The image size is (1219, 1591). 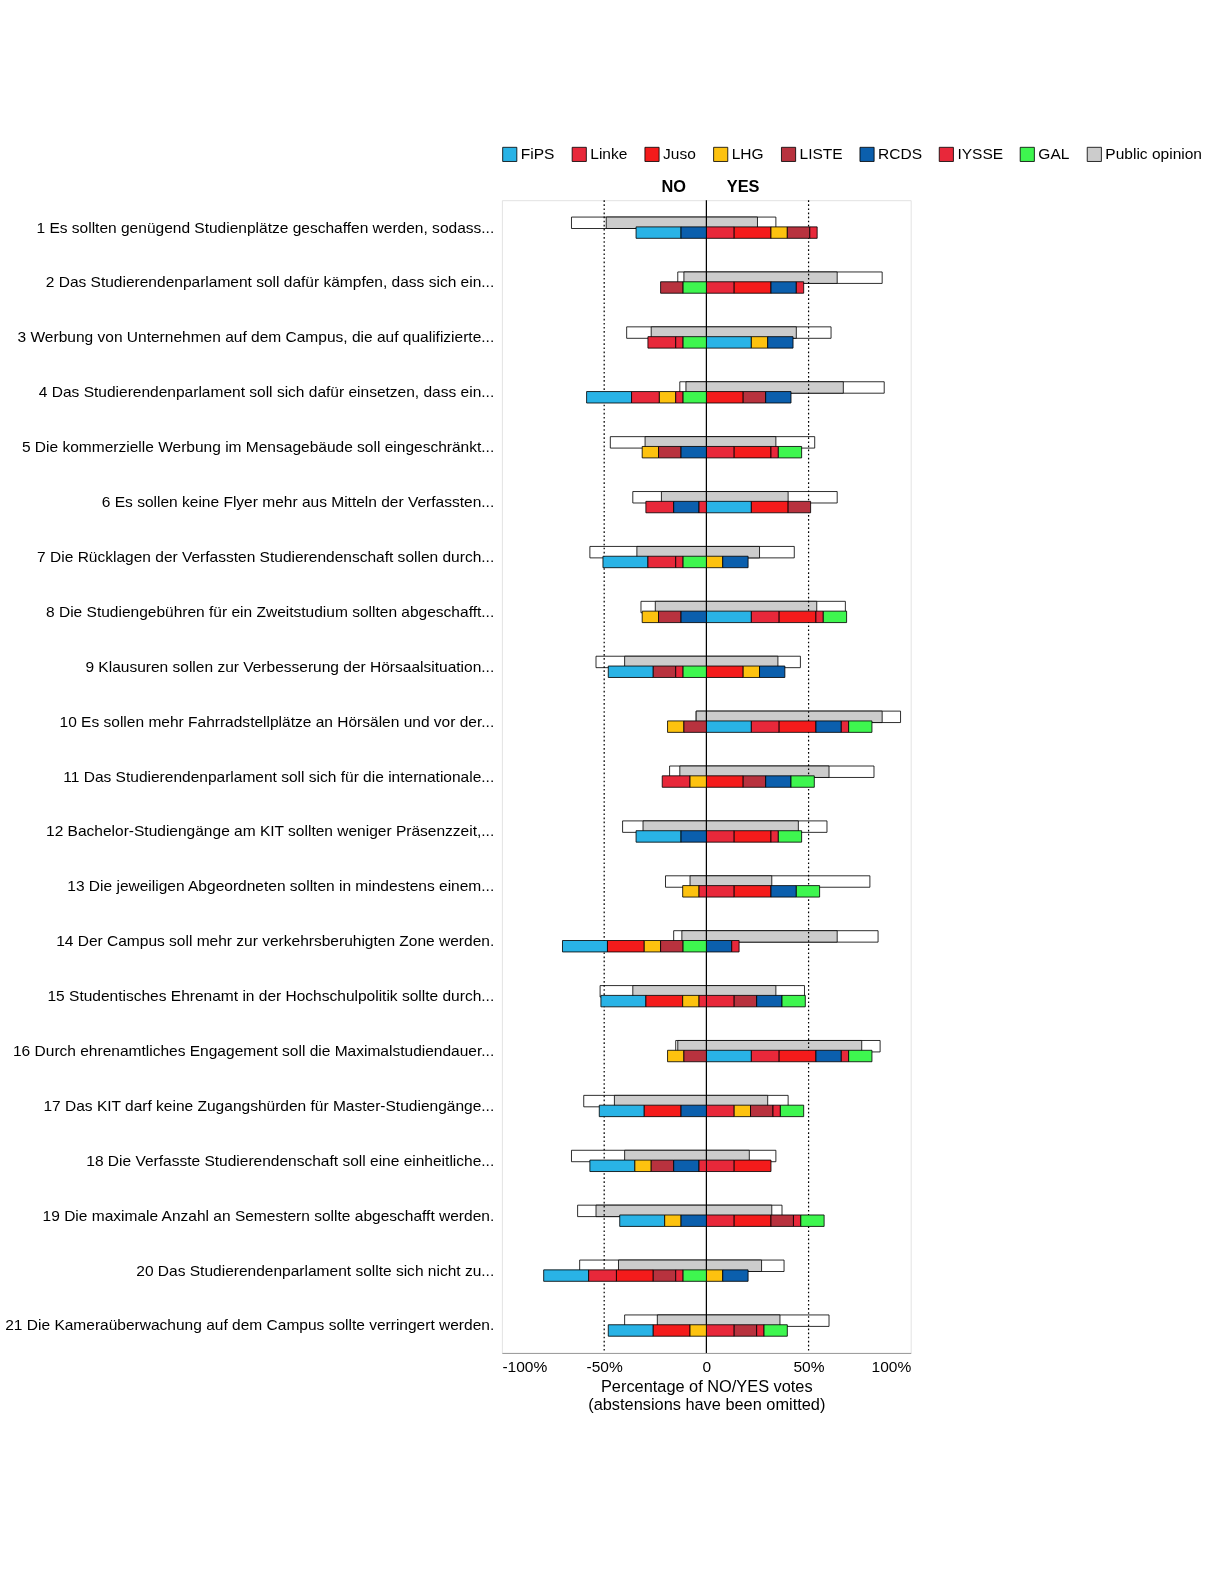 What do you see at coordinates (268, 1215) in the screenshot?
I see `y-tick-label: 19 Die maximale Anzahl an Semestern sollte abgeschafft werden.` at bounding box center [268, 1215].